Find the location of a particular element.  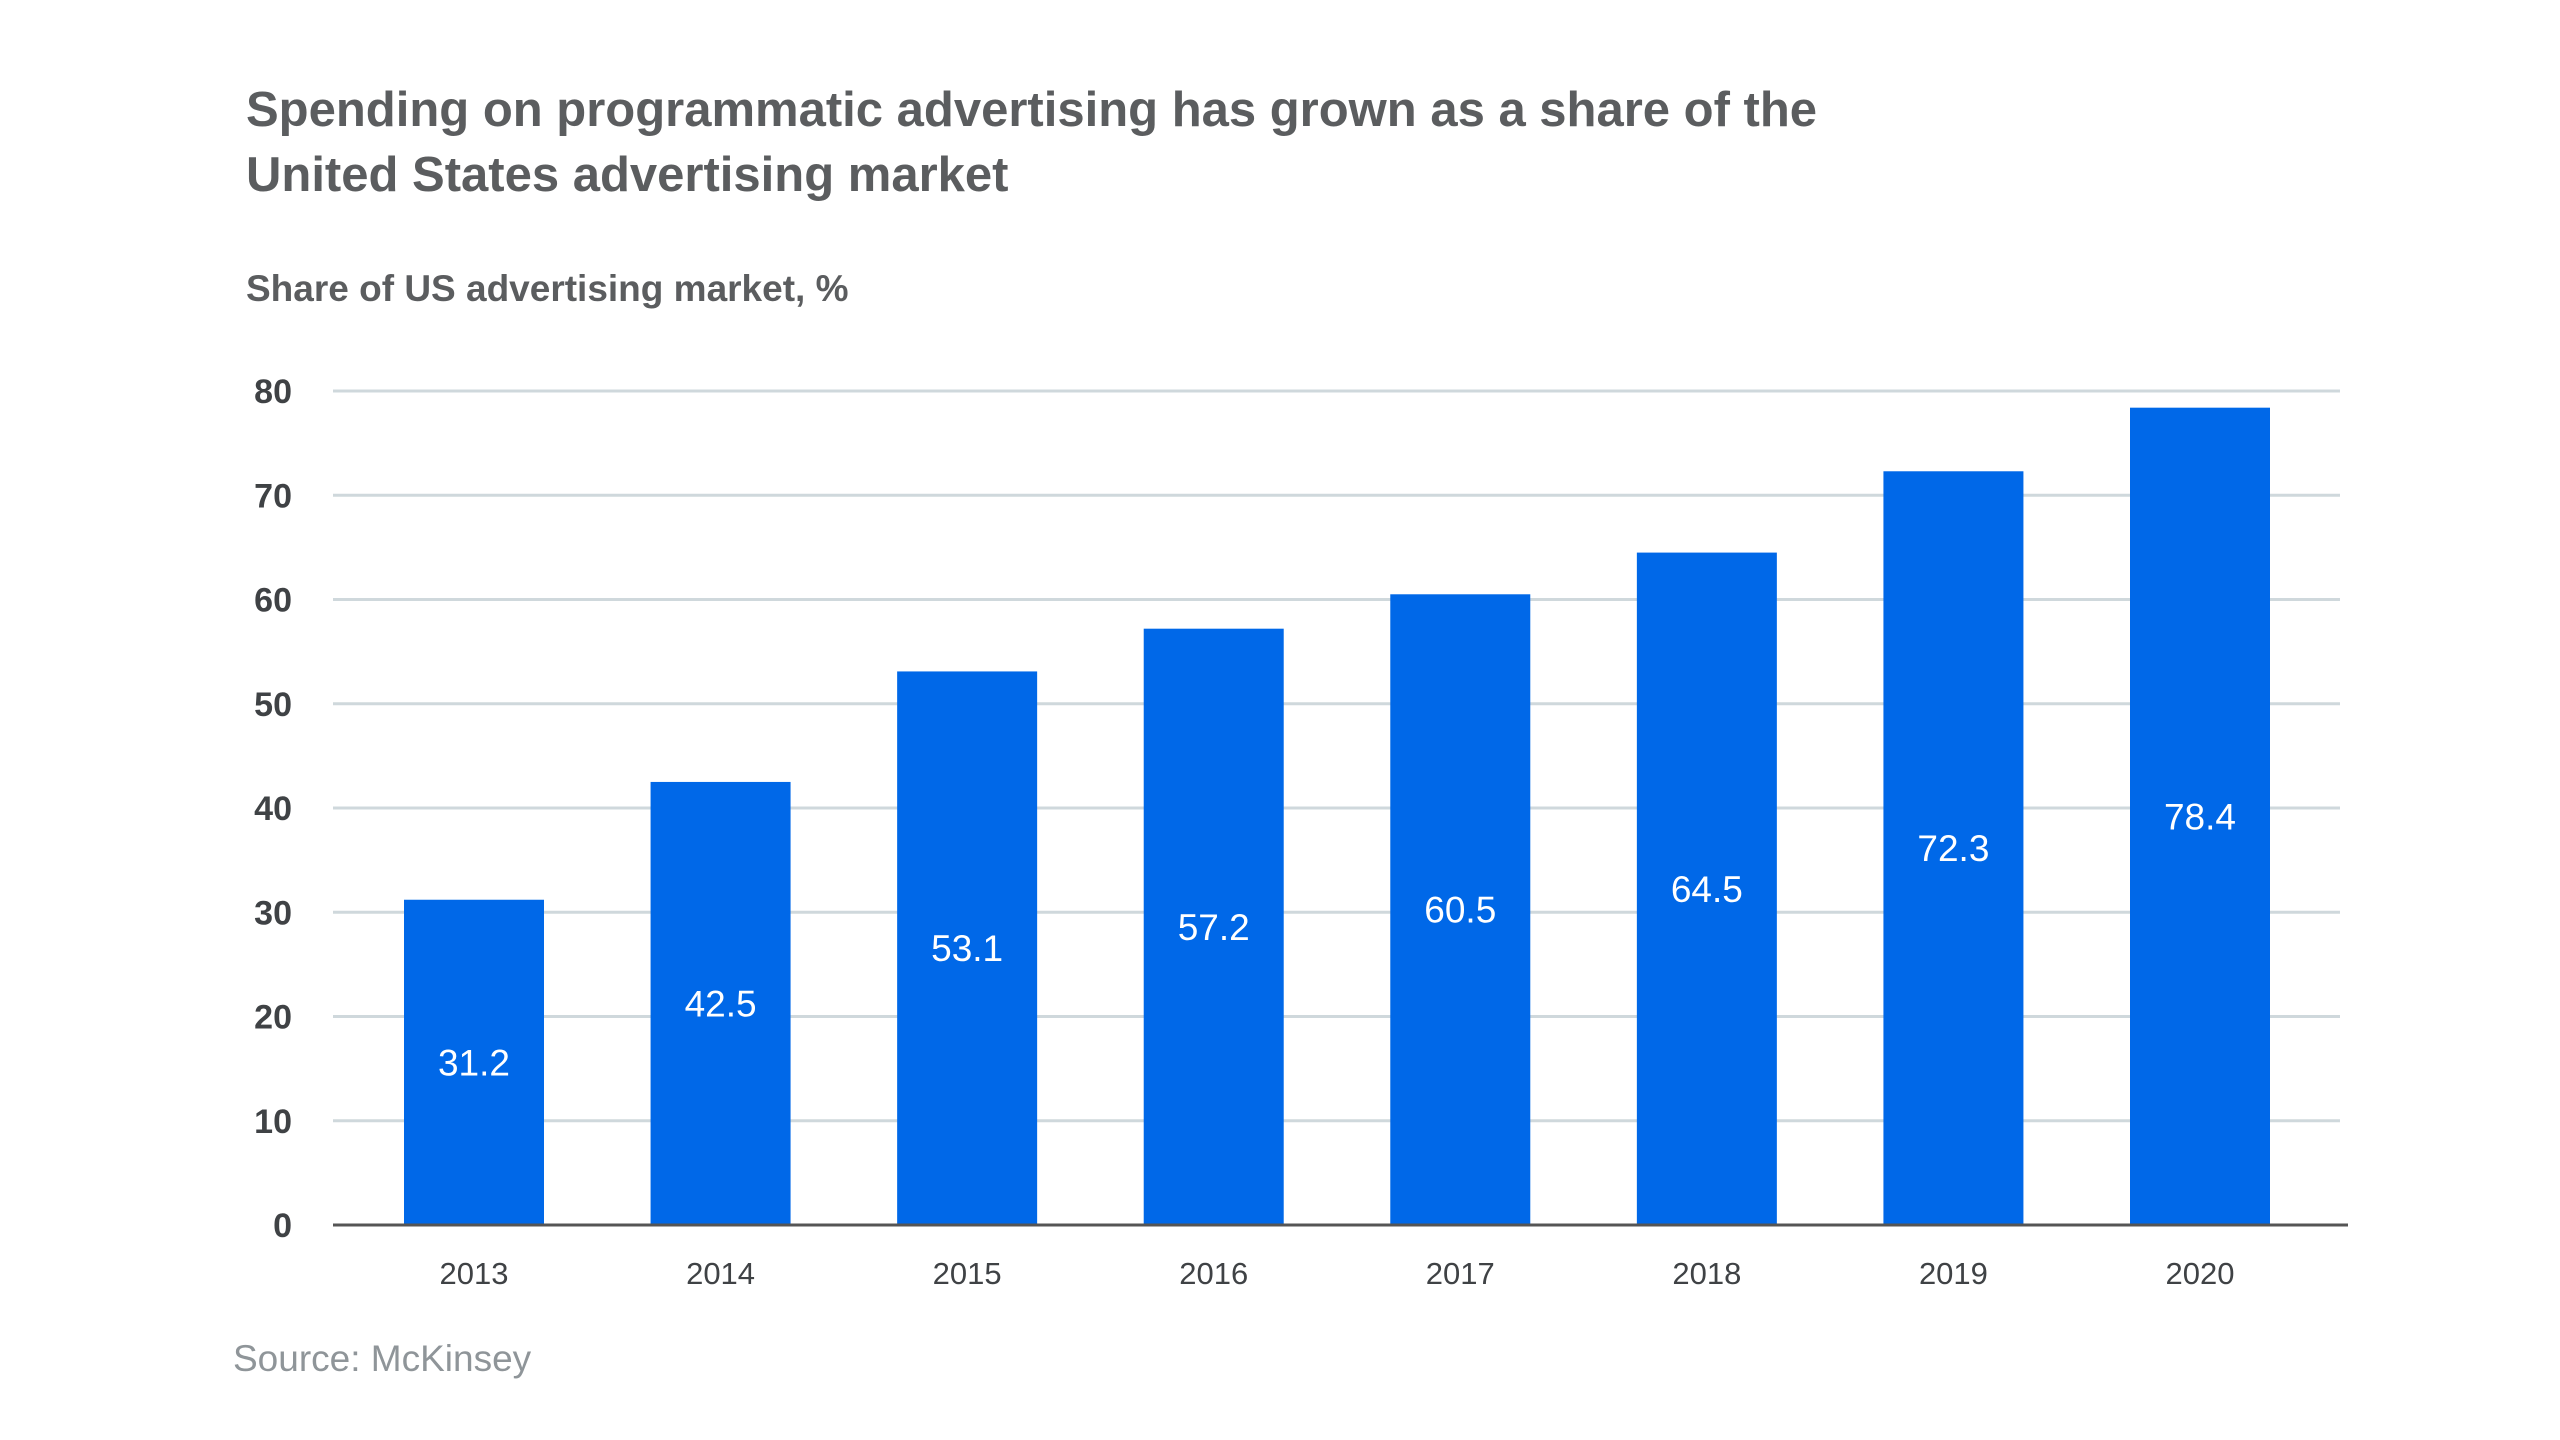

y-tick-label: 50 is located at coordinates (273, 705).